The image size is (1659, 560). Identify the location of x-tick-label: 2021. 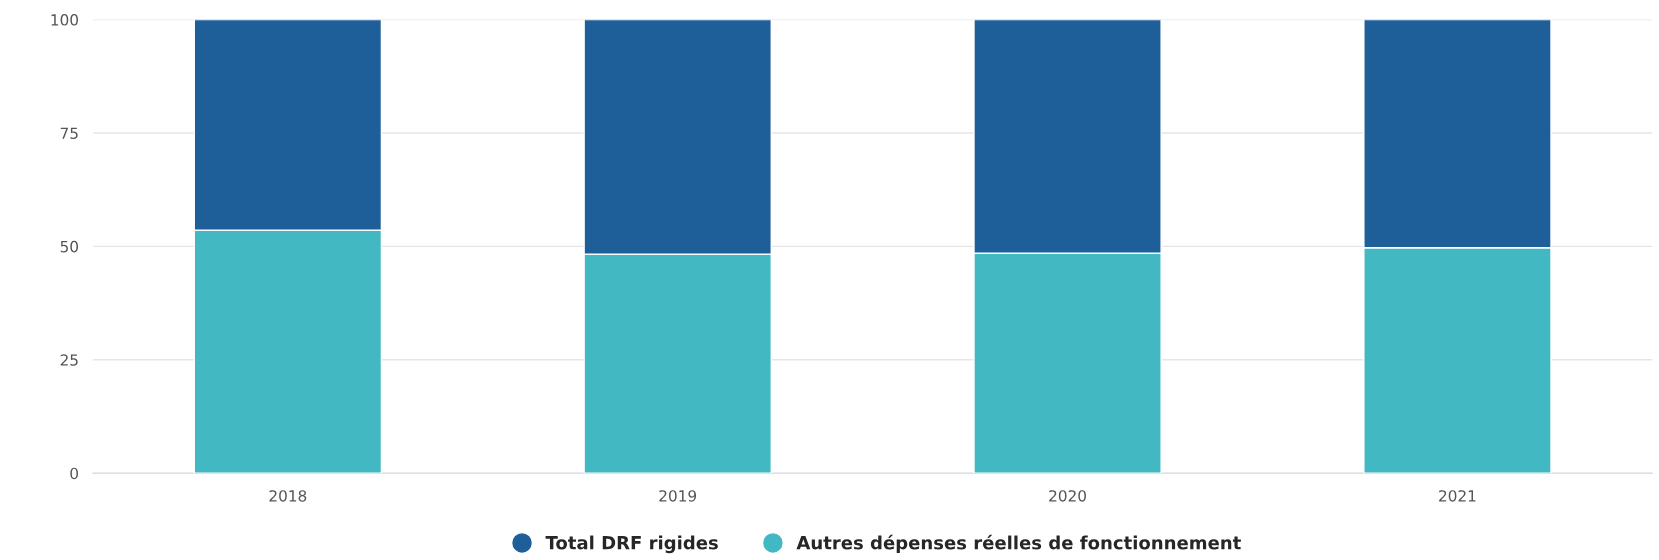
(1457, 496).